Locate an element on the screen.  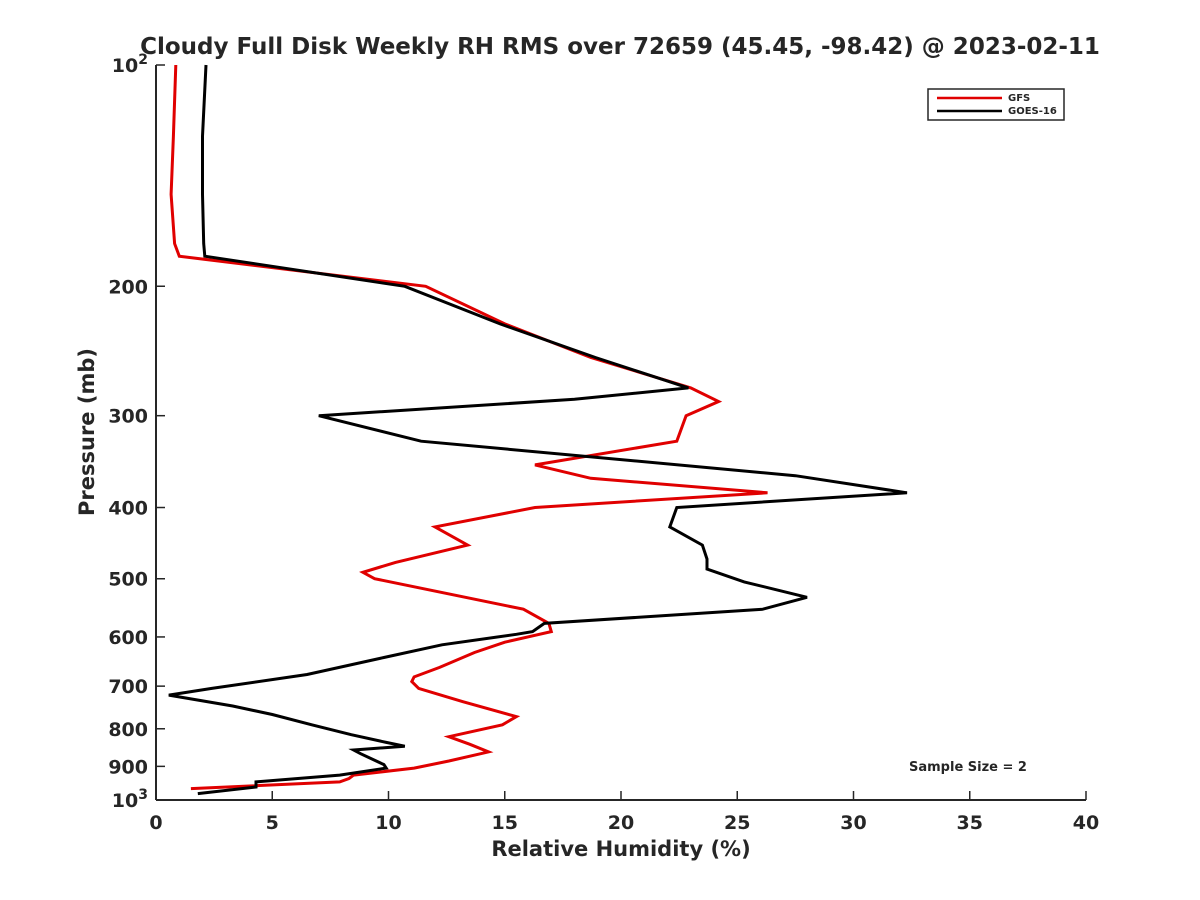
x-tick-label: 15 is located at coordinates (505, 823).